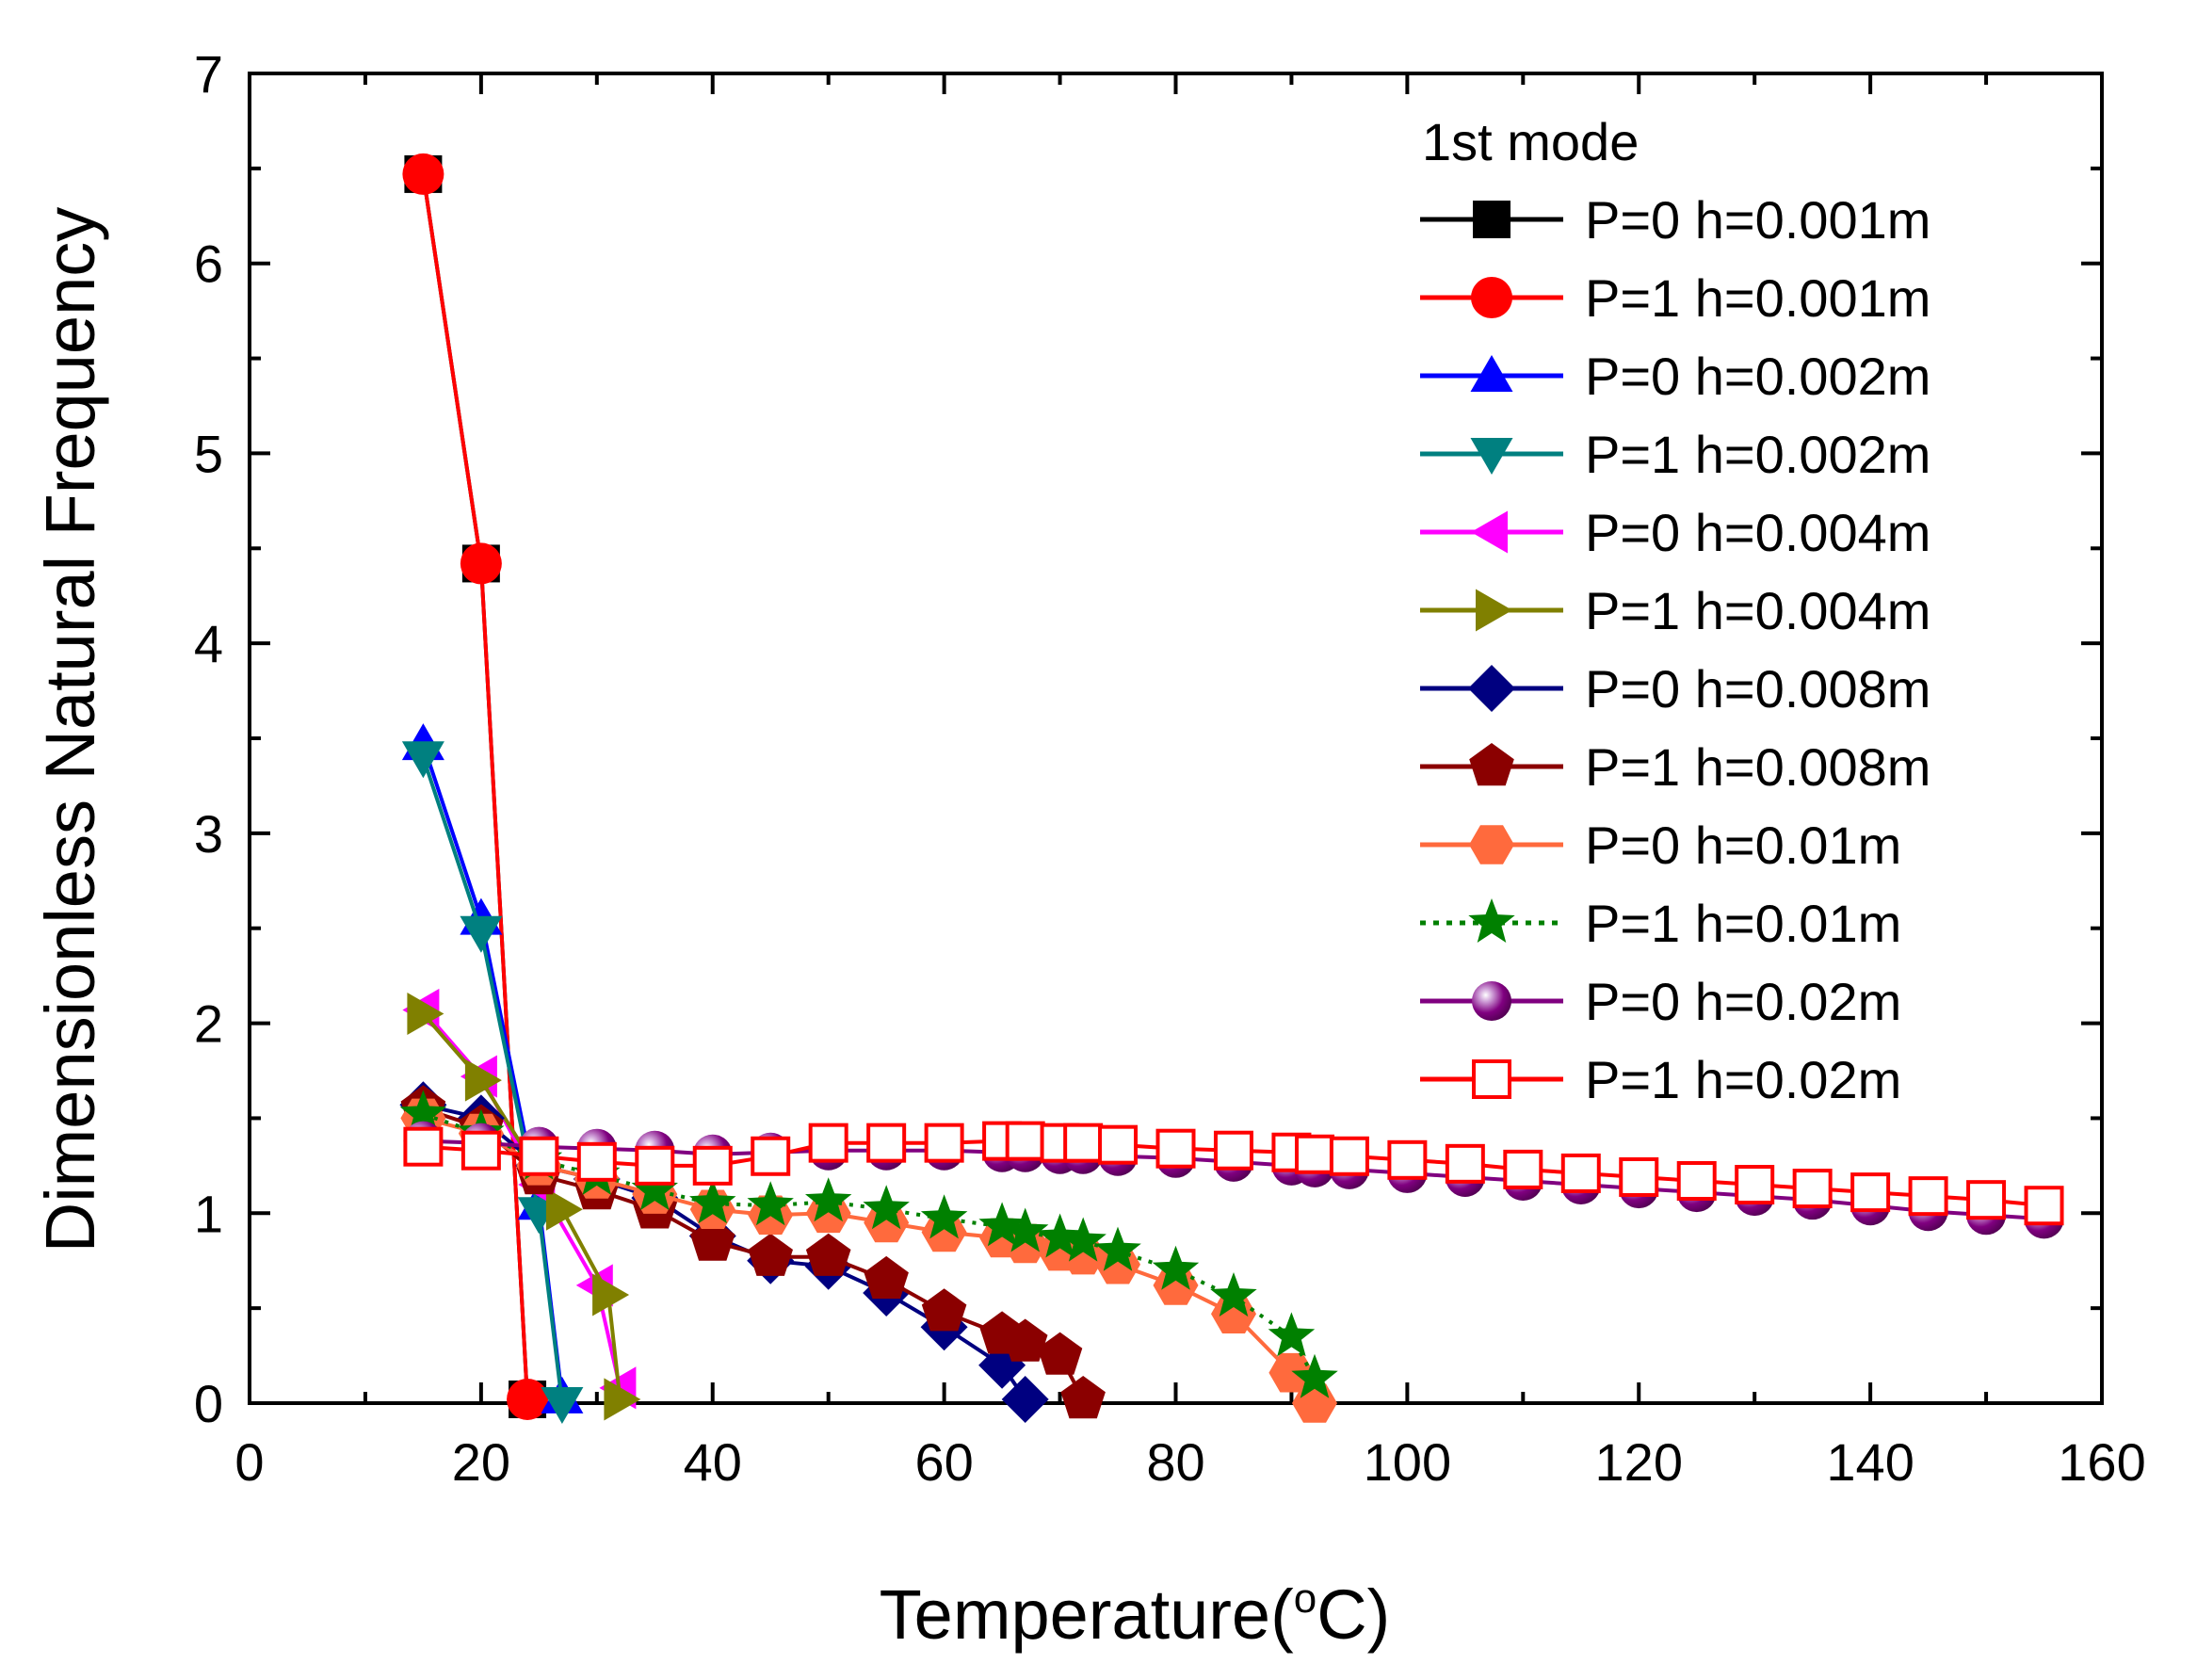  Describe the element at coordinates (1757, 610) in the screenshot. I see `legend-label: P=1 h=0.004m` at that location.